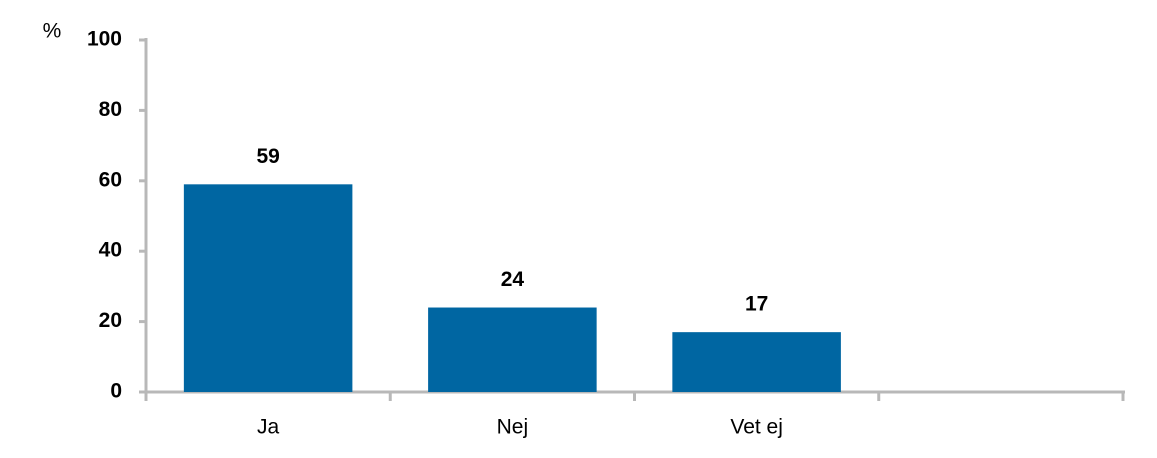  I want to click on value-label: 24, so click(513, 279).